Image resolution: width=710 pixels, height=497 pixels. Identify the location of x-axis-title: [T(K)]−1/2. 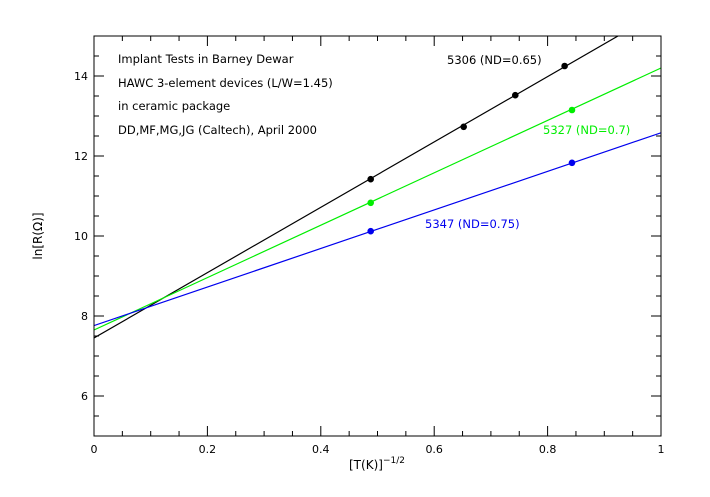
(377, 464).